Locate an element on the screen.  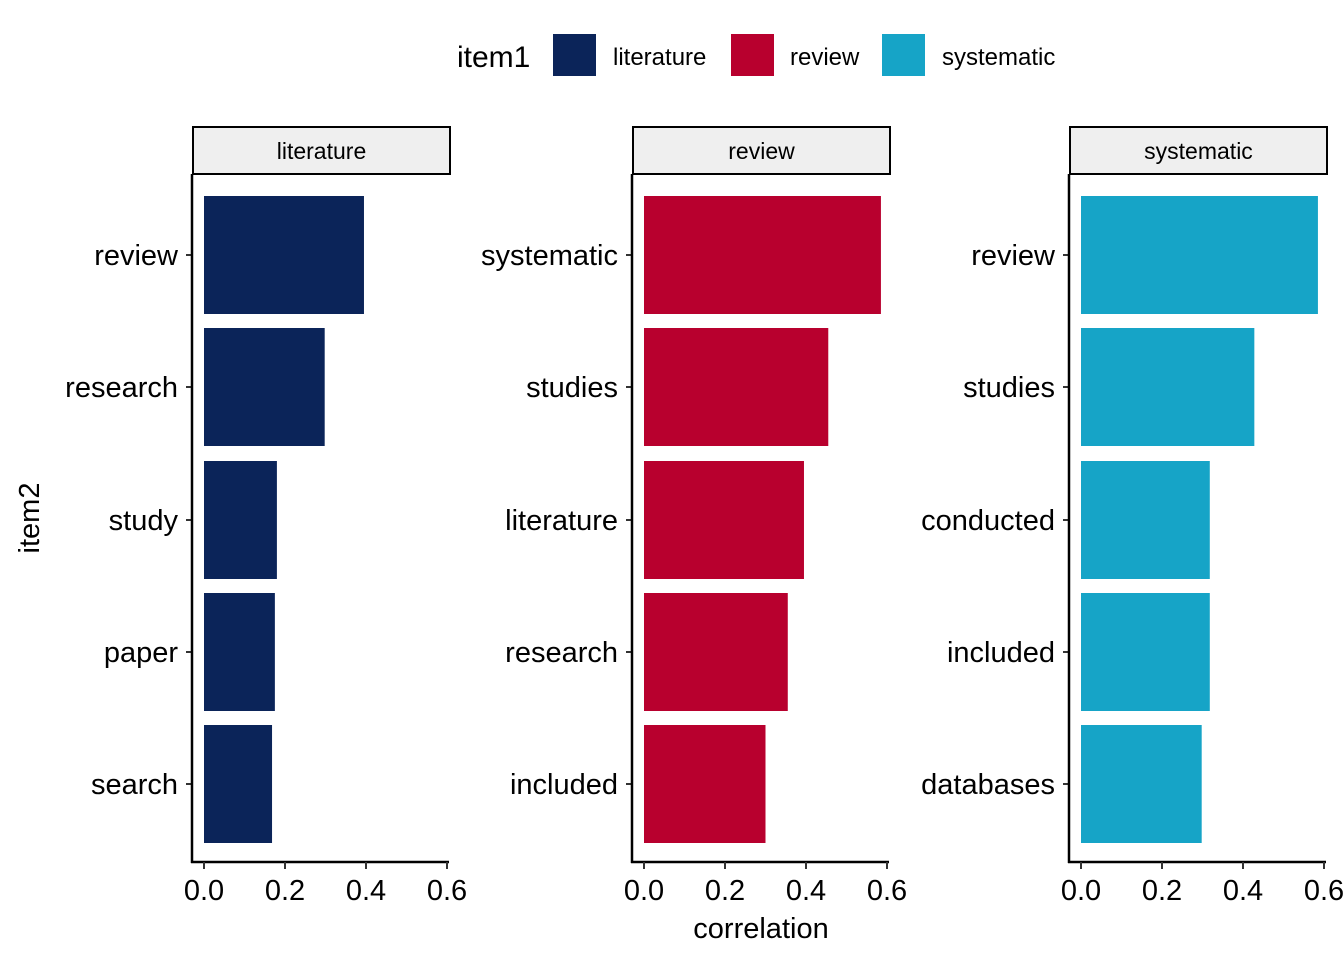
x-tick-label-literature-0.2: 0.2 is located at coordinates (285, 891).